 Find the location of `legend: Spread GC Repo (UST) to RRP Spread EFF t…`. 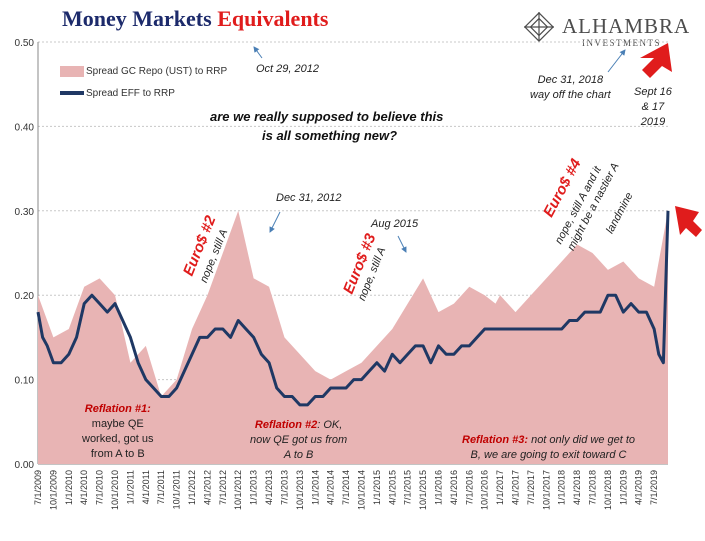

legend: Spread GC Repo (UST) to RRP Spread EFF t… is located at coordinates (143, 82).